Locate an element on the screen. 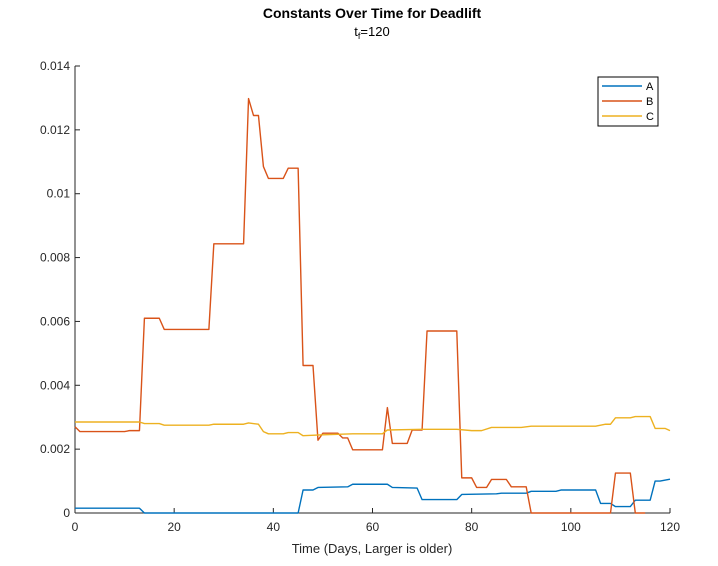  x-axis-label: Time (Days, Larger is older) is located at coordinates (372, 548).